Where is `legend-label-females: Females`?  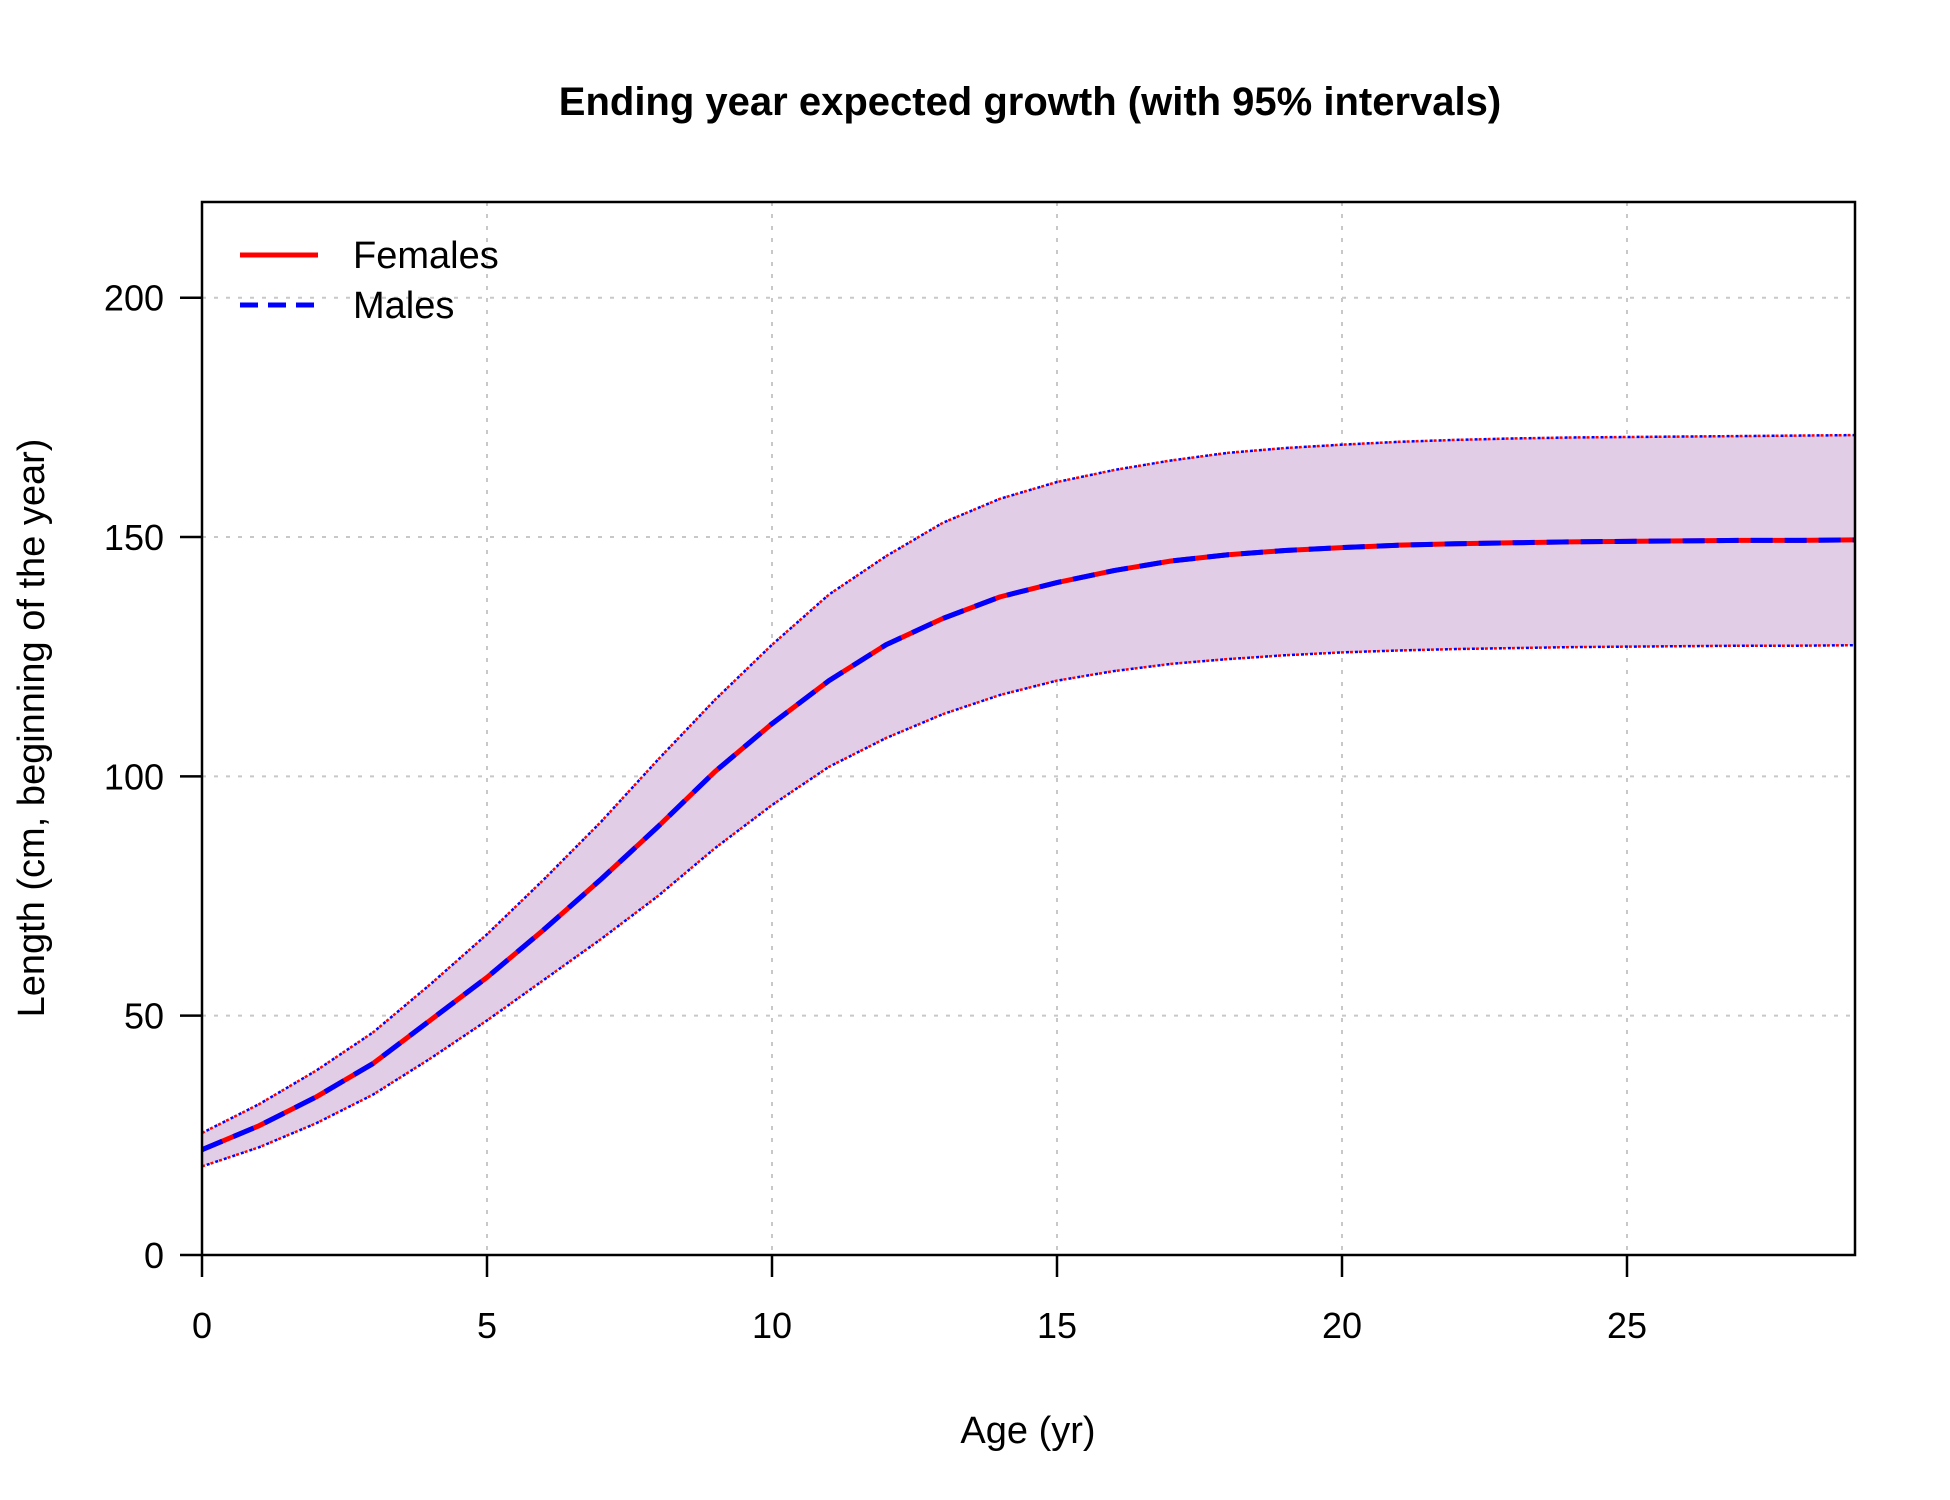 legend-label-females: Females is located at coordinates (426, 256).